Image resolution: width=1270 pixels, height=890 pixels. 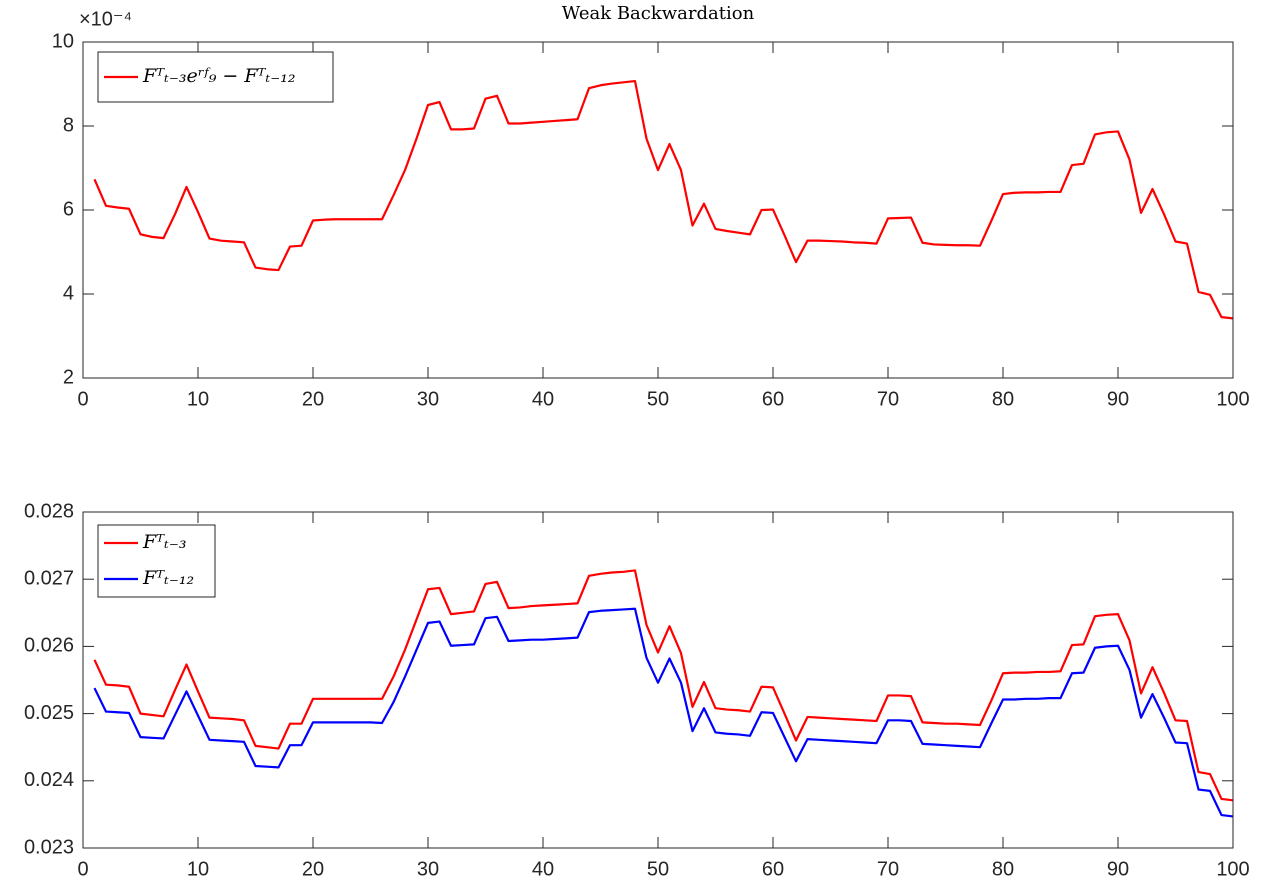 I want to click on y-tick-label: 8, so click(x=68, y=125).